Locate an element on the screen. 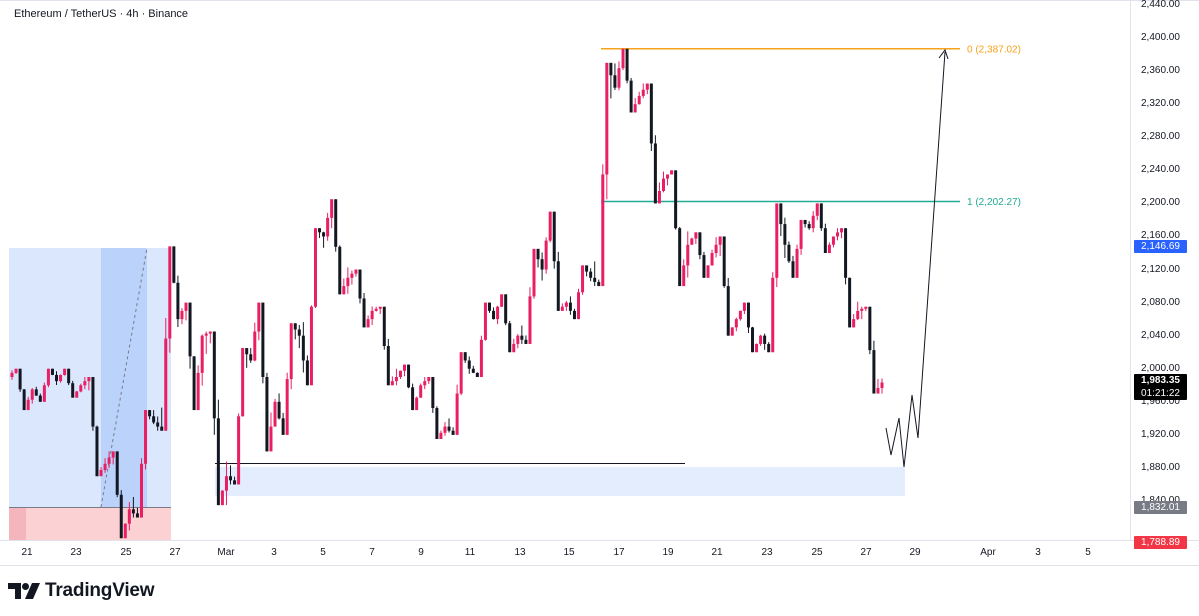 This screenshot has height=616, width=1199. demand-zone is located at coordinates (560, 481).